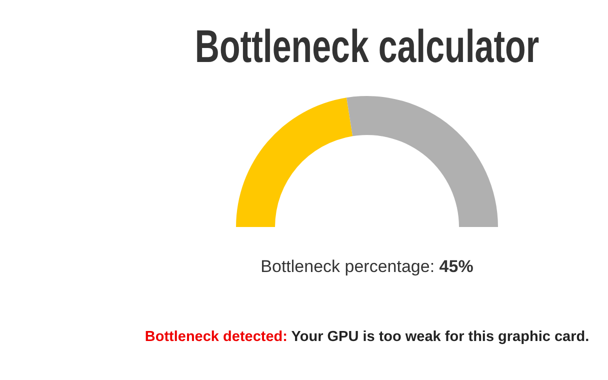 This screenshot has width=608, height=380. What do you see at coordinates (347, 266) in the screenshot?
I see `text: Bottleneck percentage:` at bounding box center [347, 266].